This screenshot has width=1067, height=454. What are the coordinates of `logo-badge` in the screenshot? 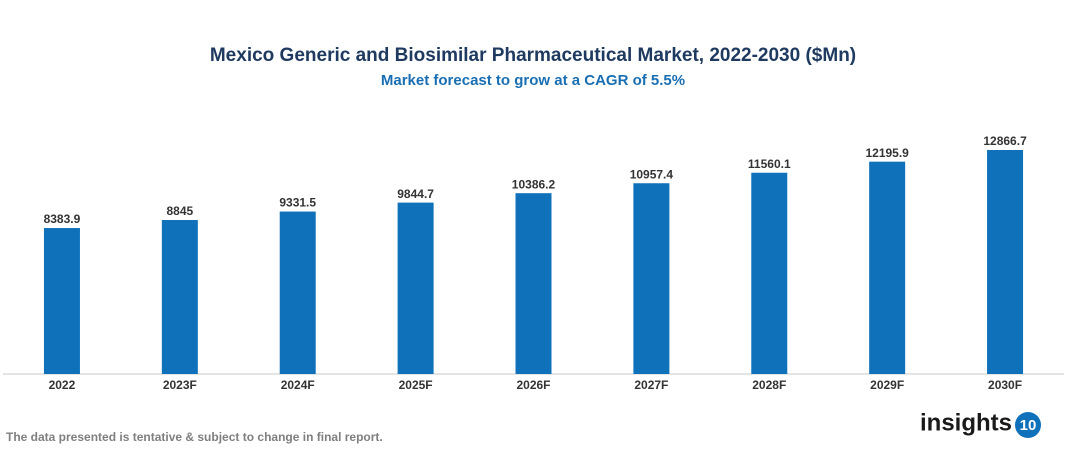 It's located at (1028, 425).